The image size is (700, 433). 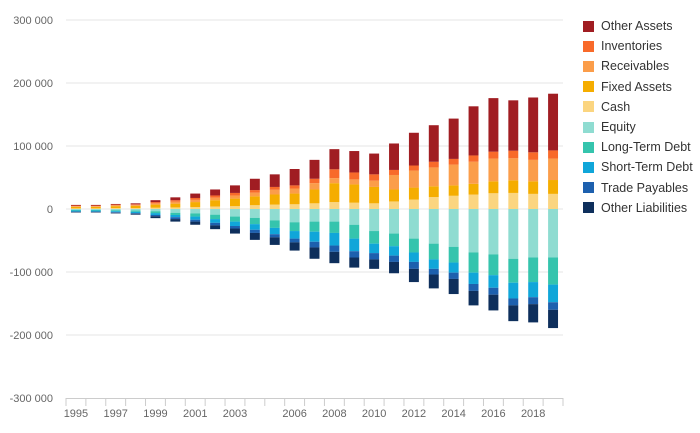 I want to click on legend-item: Long-Term Debt, so click(x=638, y=147).